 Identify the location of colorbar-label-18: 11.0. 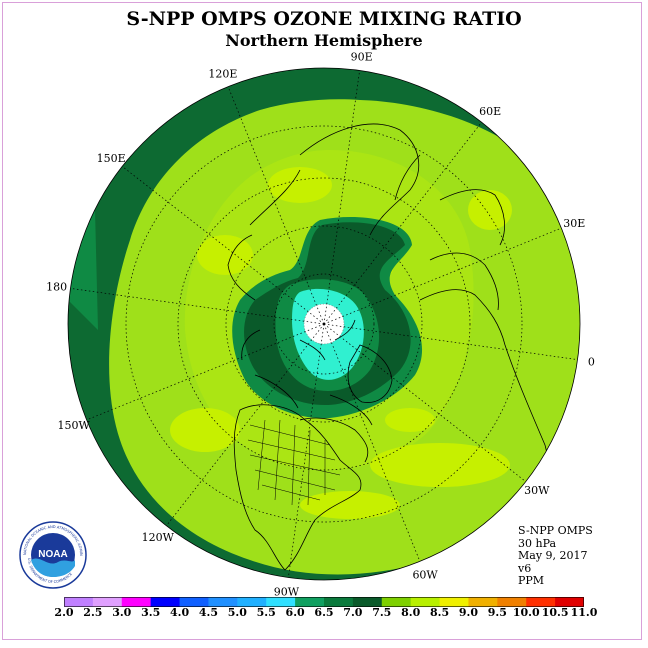
(584, 612).